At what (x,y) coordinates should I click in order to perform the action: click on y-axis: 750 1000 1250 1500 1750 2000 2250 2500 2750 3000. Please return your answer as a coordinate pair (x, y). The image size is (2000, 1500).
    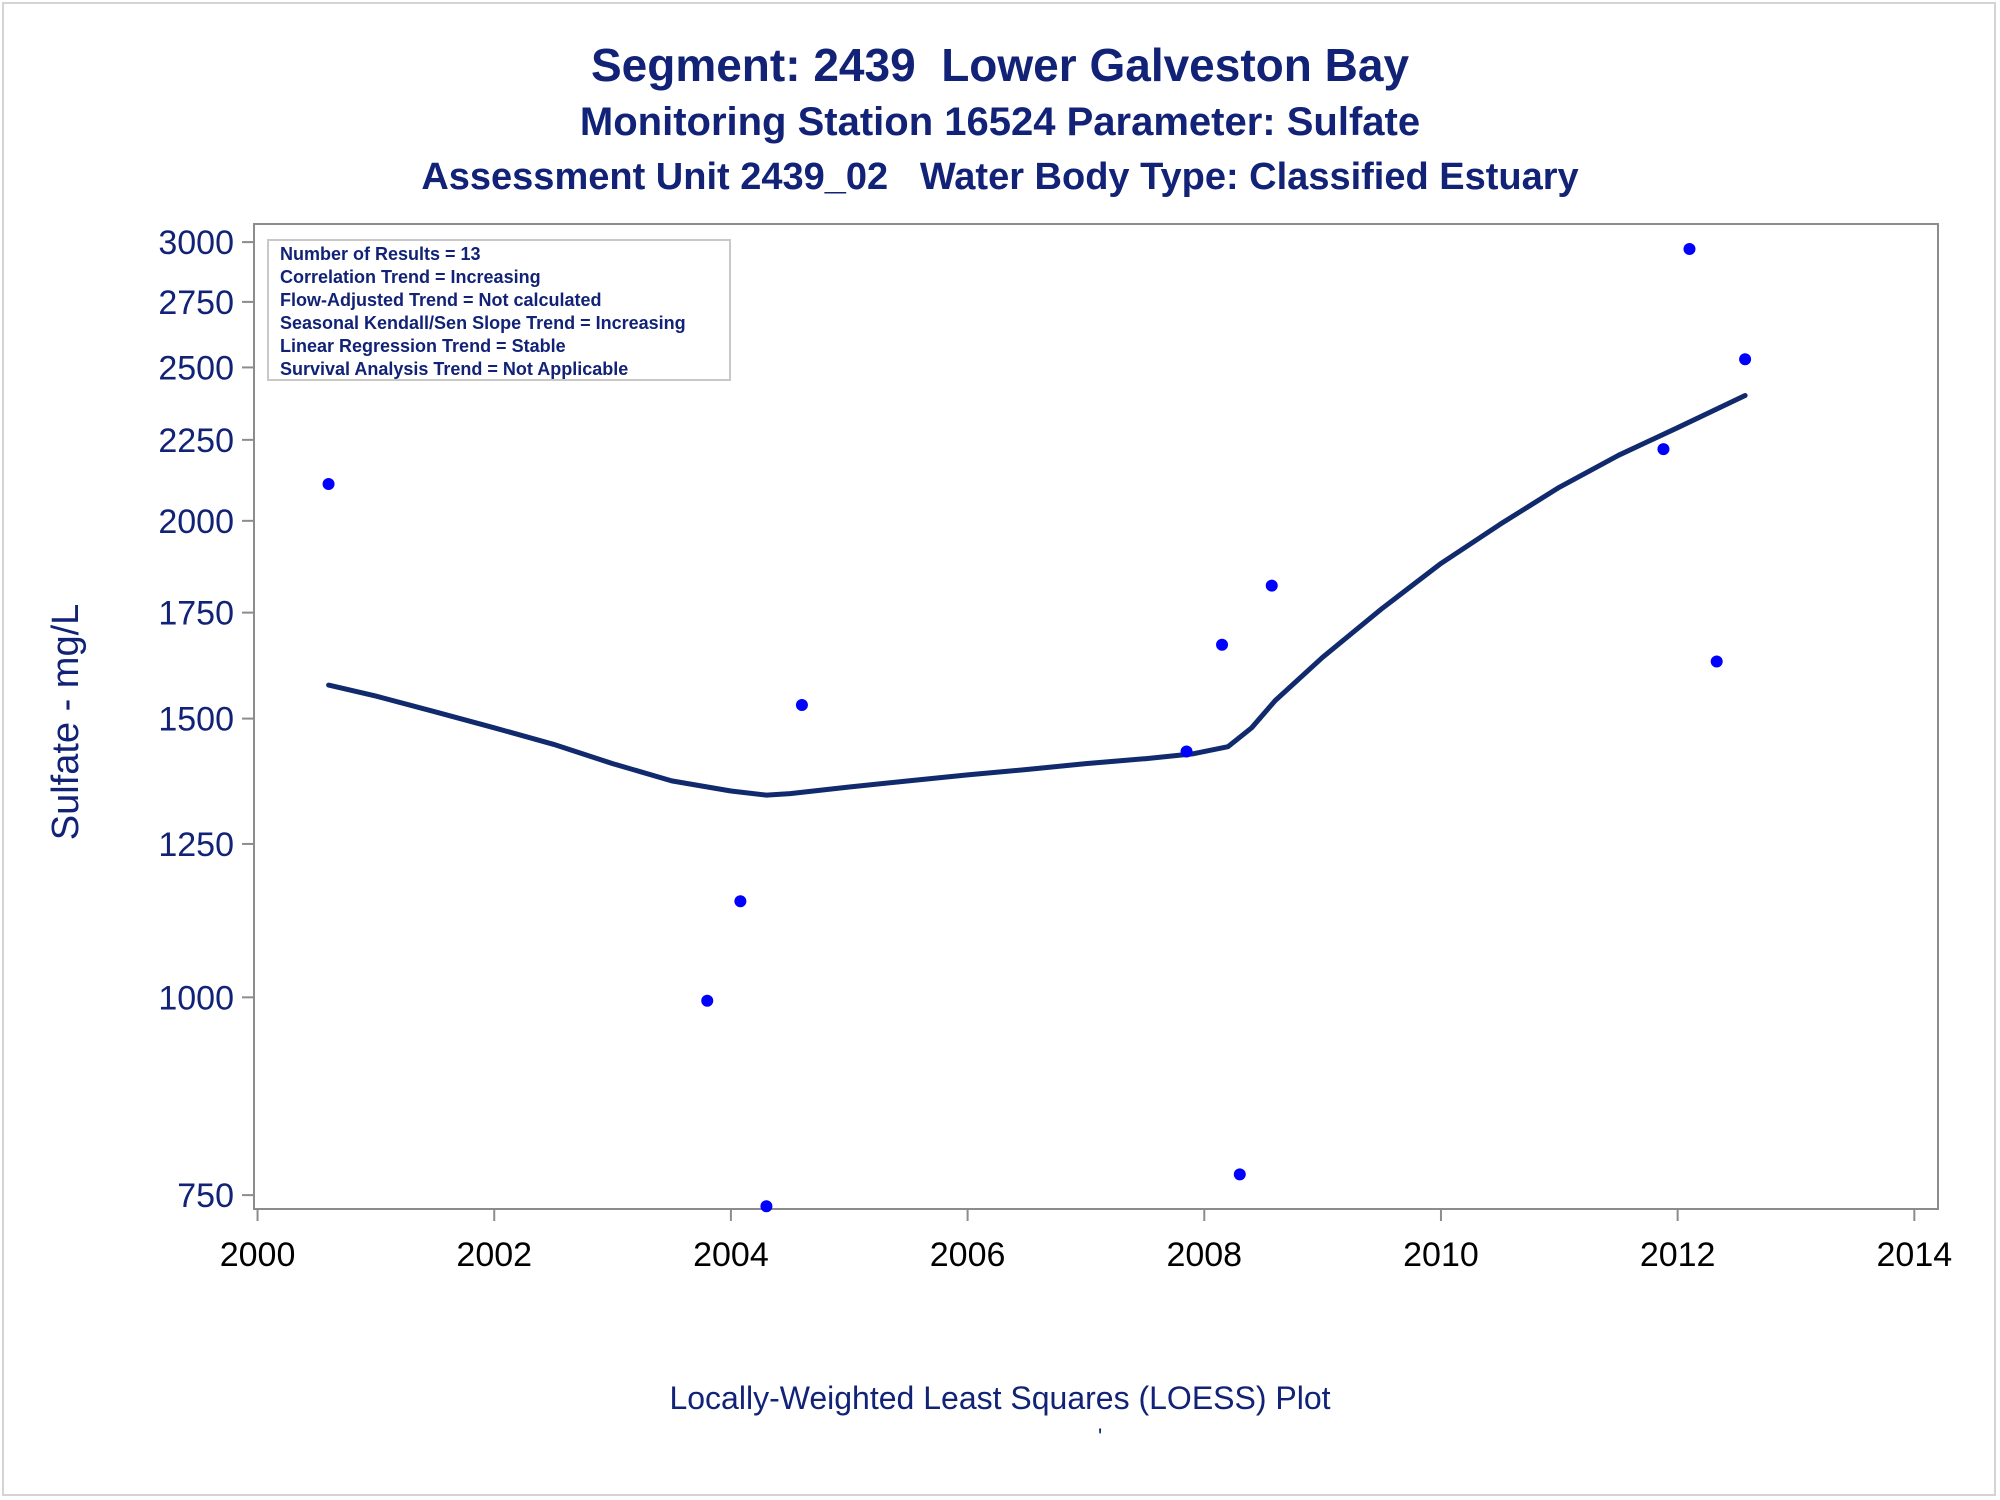
    Looking at the image, I should click on (206, 719).